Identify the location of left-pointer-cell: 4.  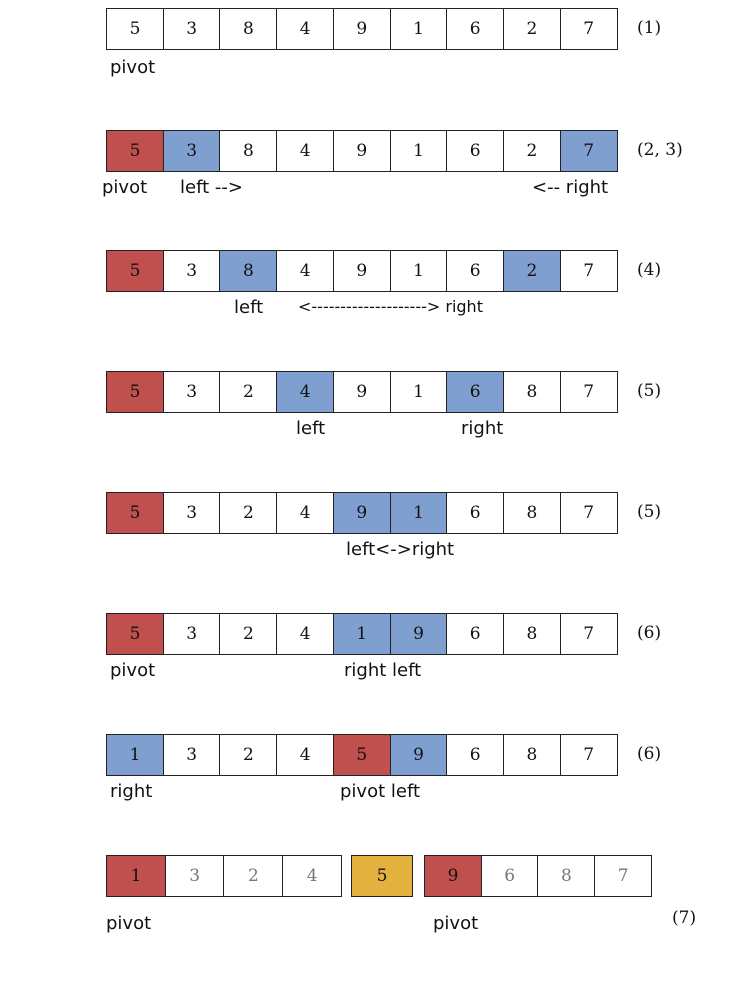
(305, 392).